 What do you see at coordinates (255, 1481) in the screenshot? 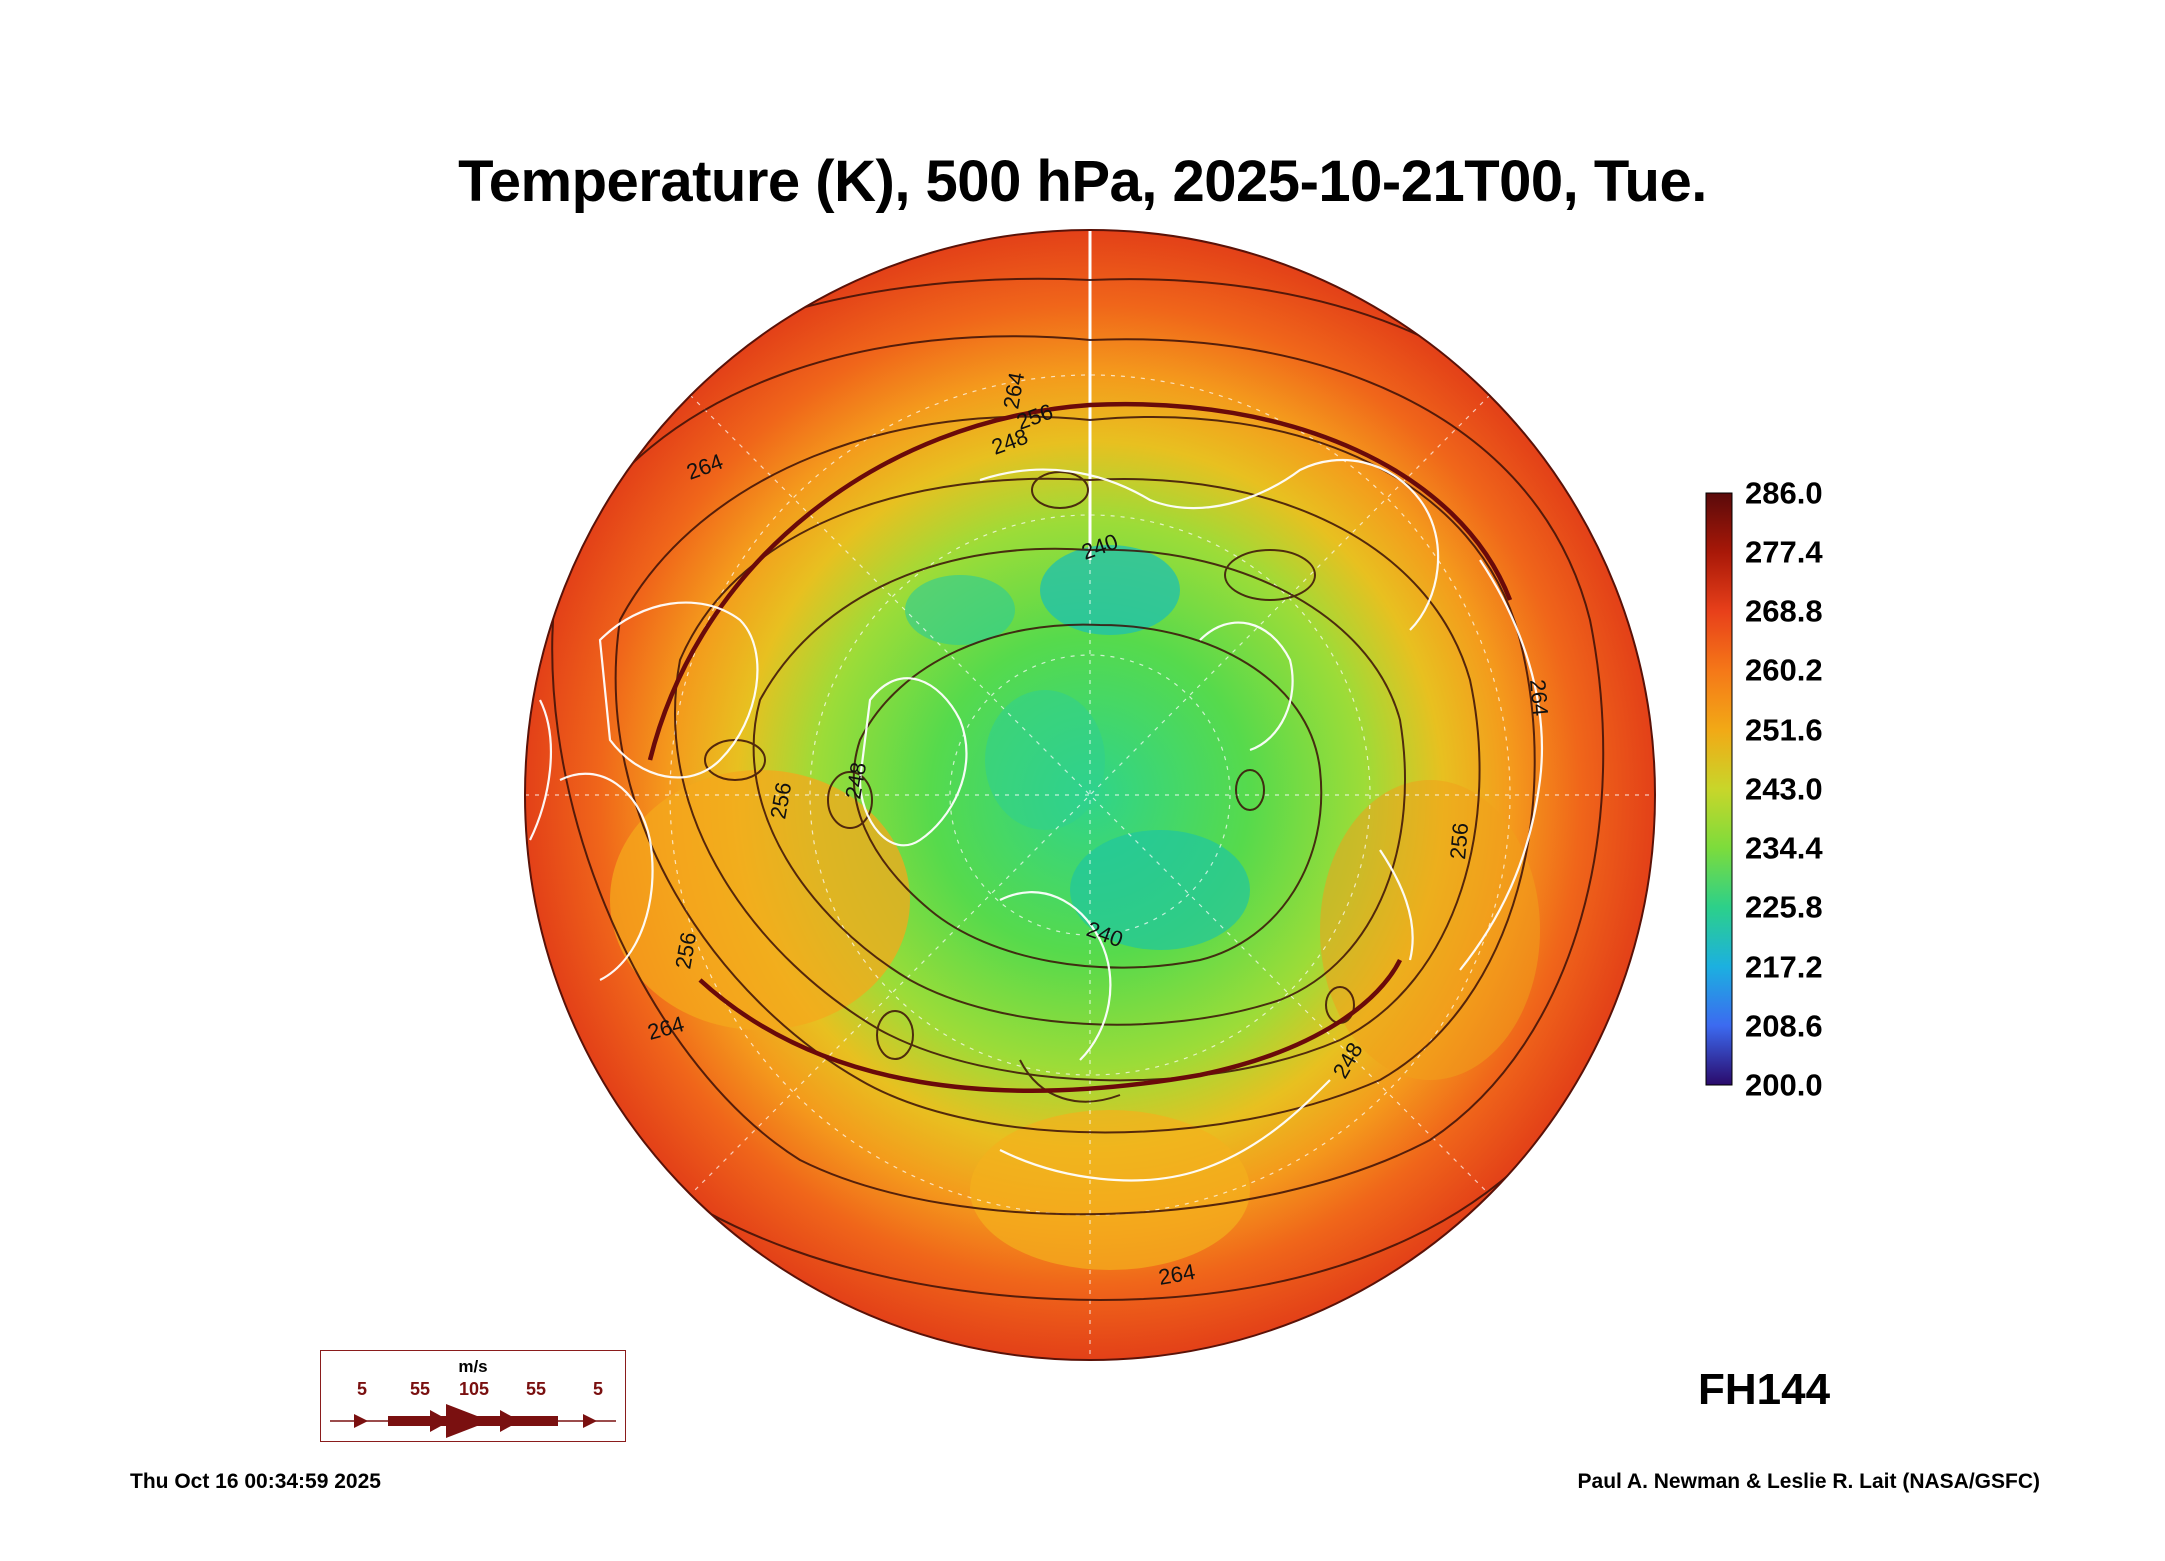
I see `generation-timestamp: Thu Oct 16 00:34:59 2025` at bounding box center [255, 1481].